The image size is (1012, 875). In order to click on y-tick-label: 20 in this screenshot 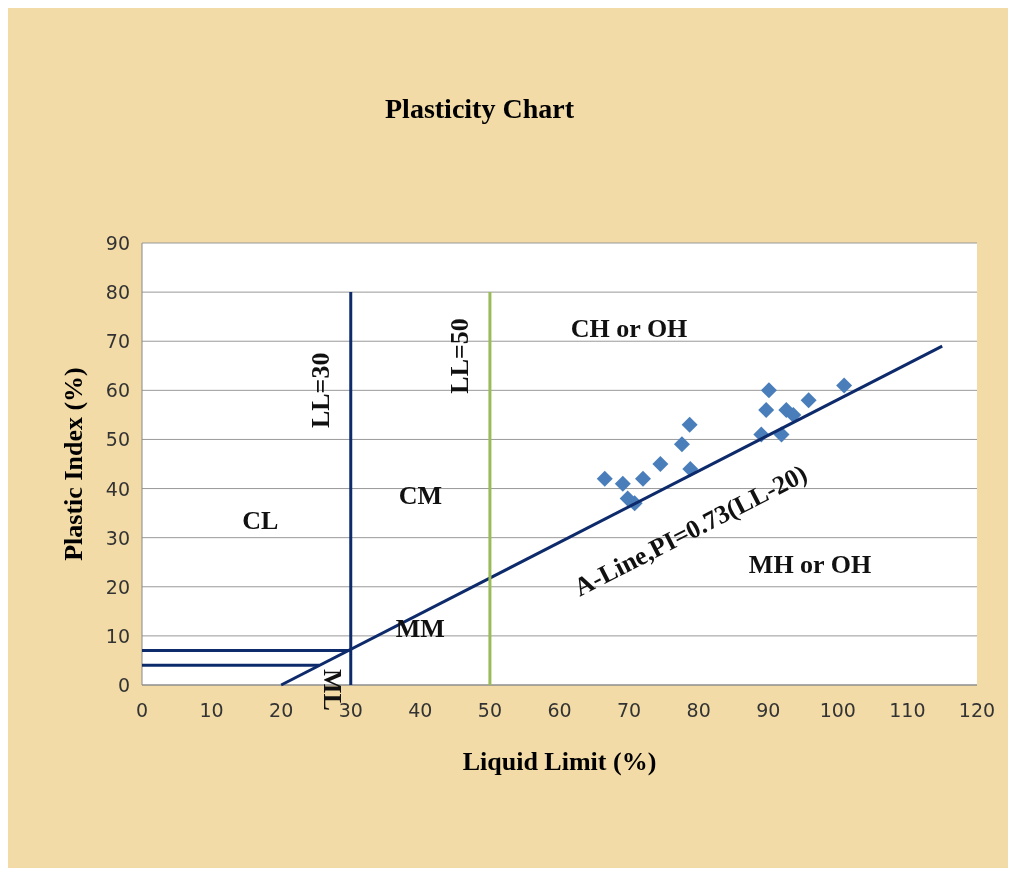, I will do `click(117, 586)`.